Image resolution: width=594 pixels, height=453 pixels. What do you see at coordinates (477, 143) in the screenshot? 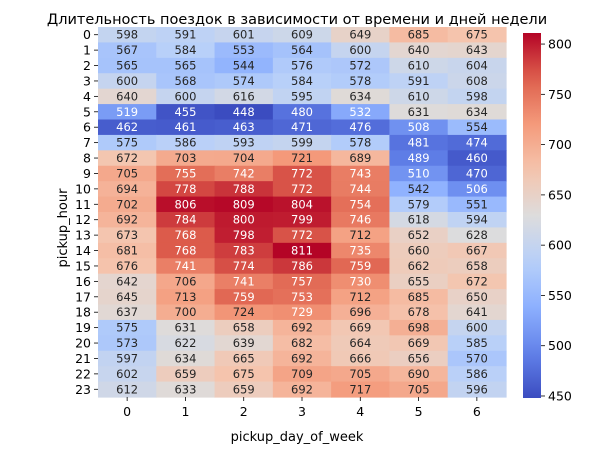
I see `cell-label: 474` at bounding box center [477, 143].